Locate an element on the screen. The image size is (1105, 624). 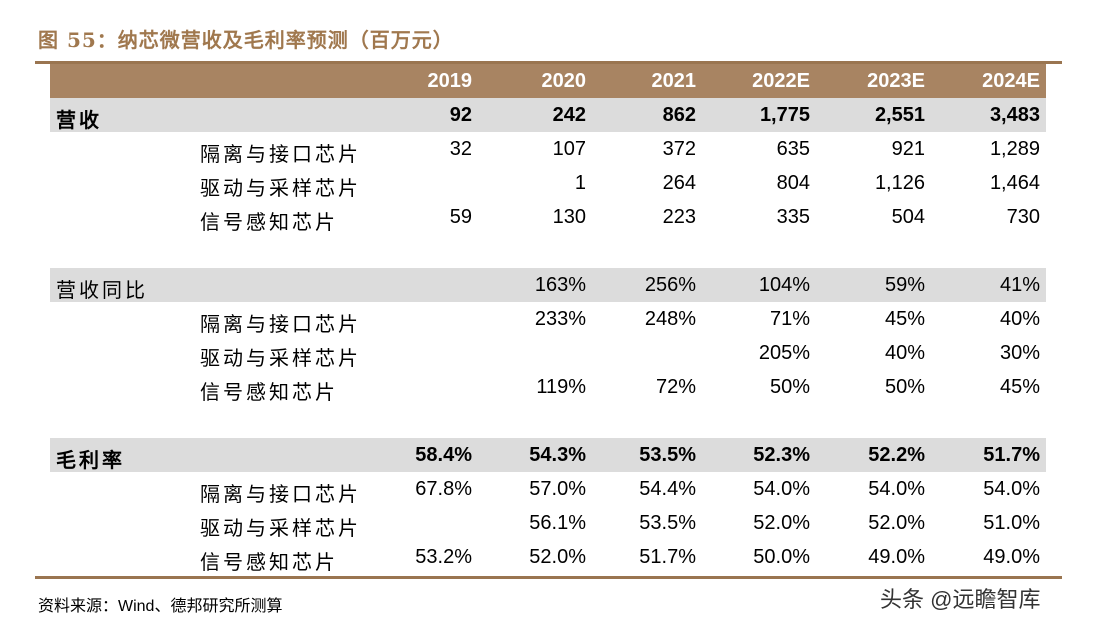
cell-value: 730 is located at coordinates (1023, 217).